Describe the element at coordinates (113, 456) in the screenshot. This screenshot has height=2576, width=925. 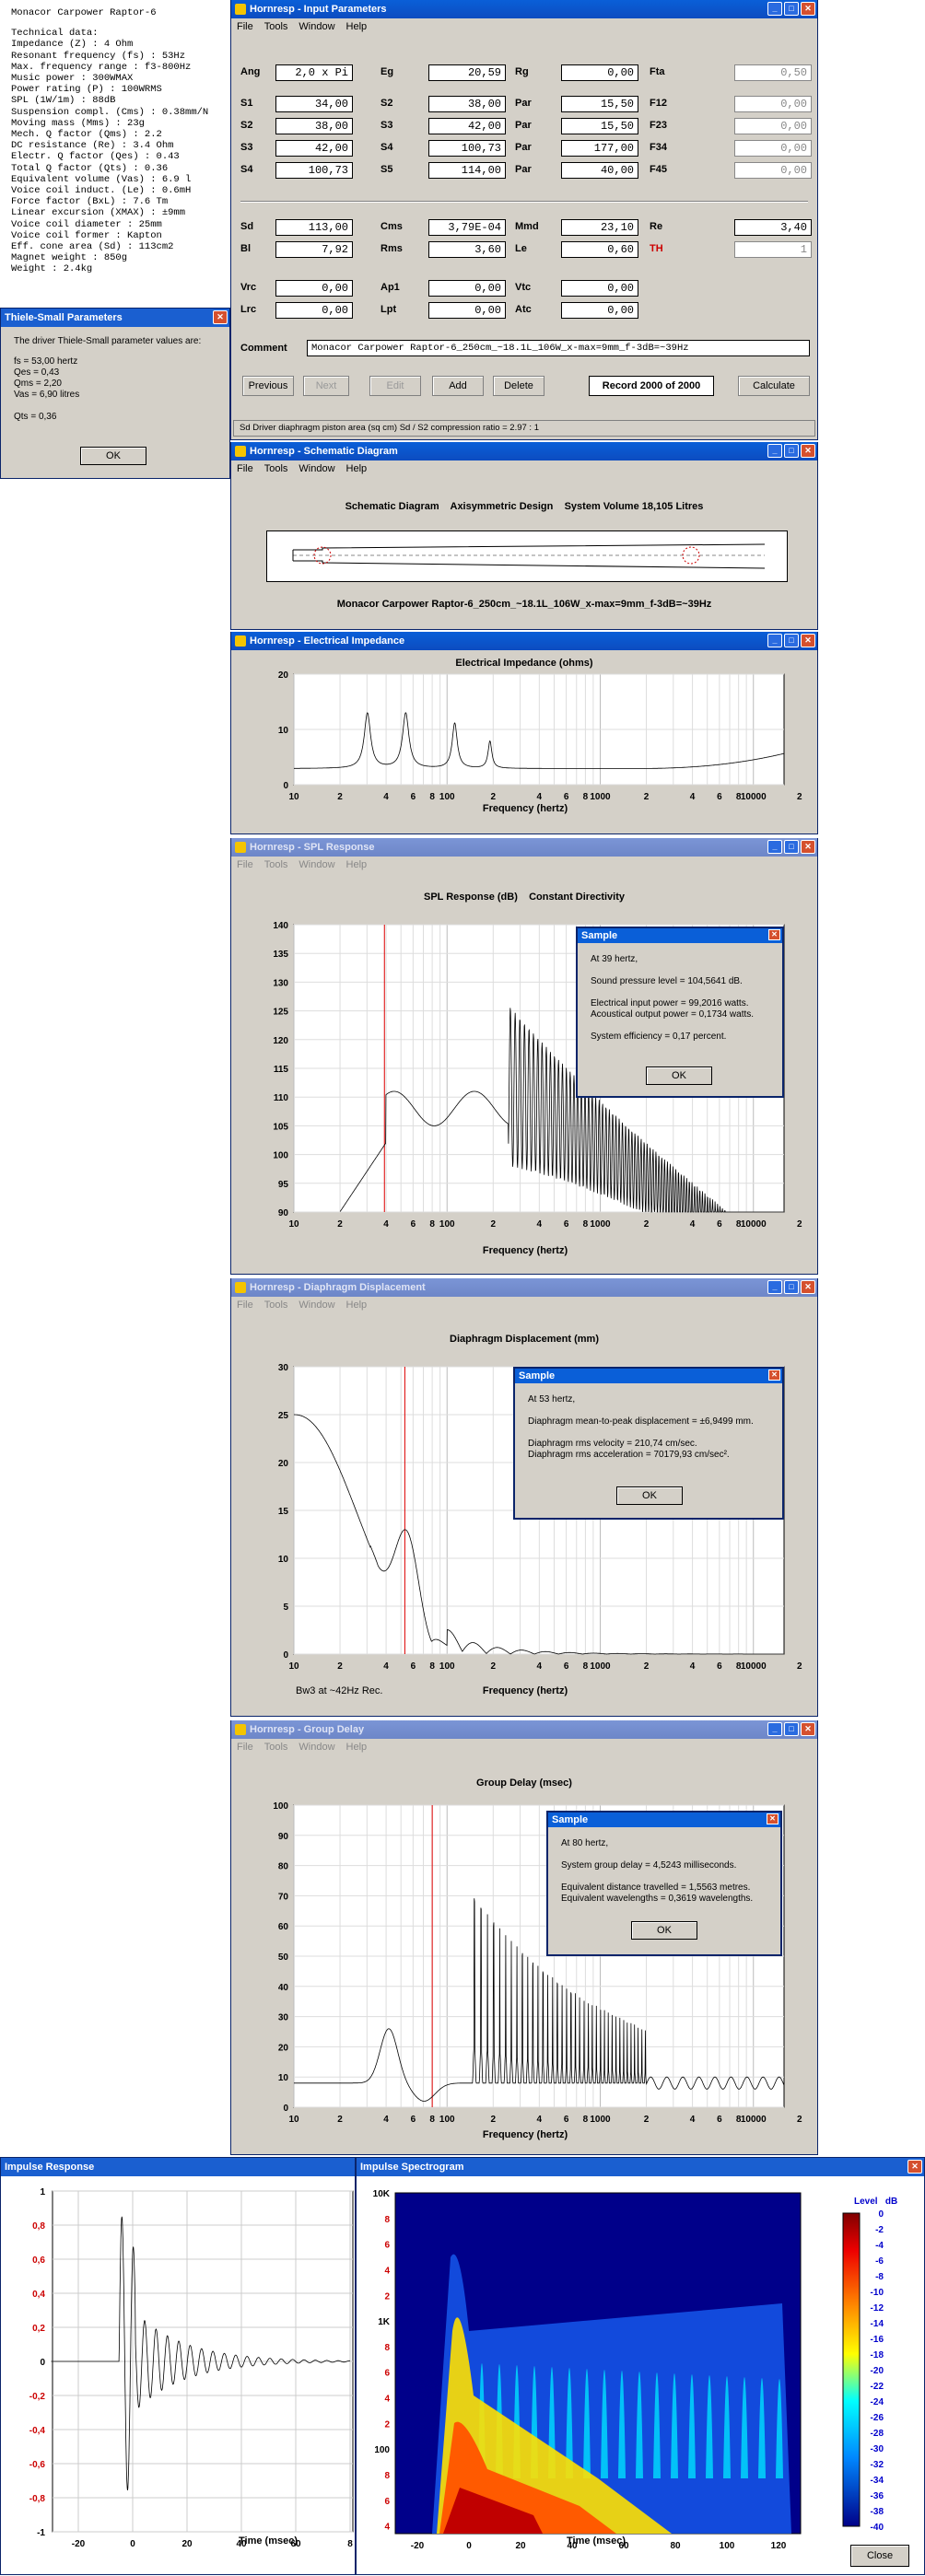
I see `ts-ok-button: OK` at that location.